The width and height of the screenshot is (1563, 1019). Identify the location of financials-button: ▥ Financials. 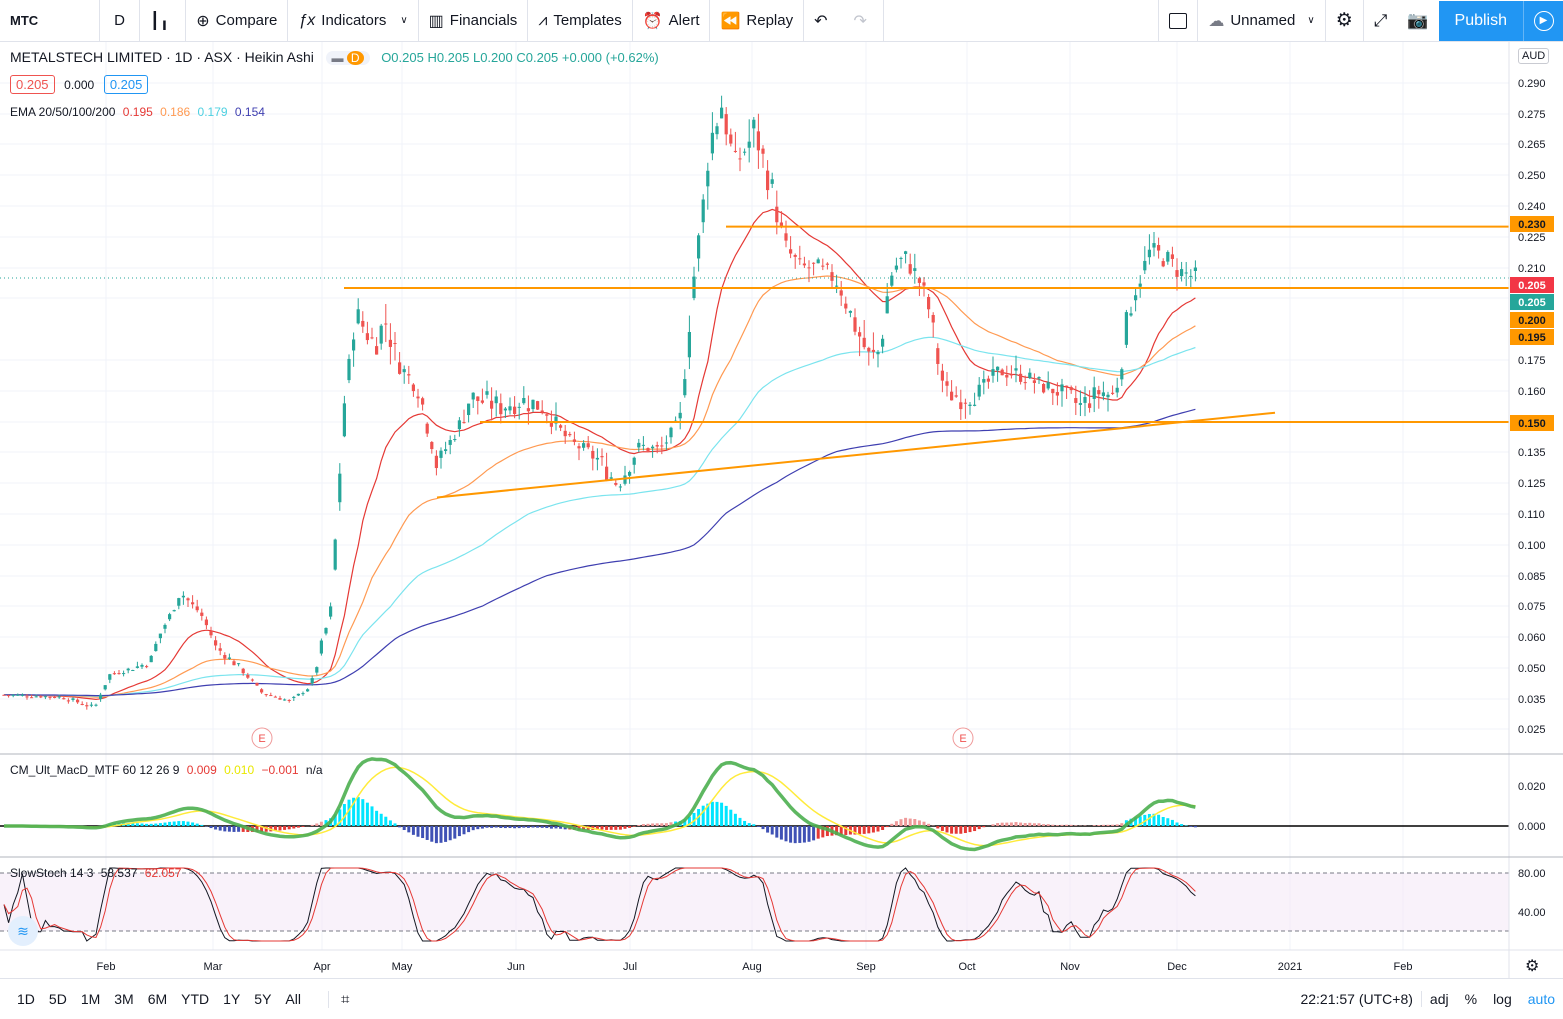
(474, 21).